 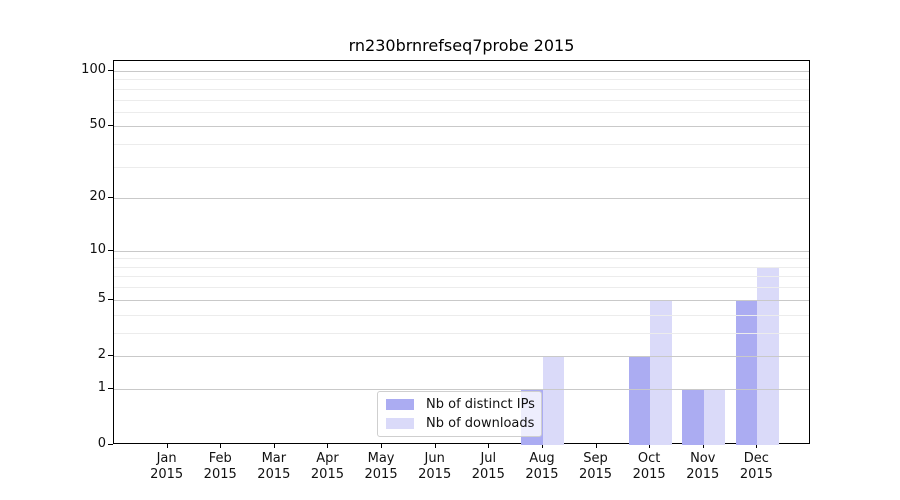 I want to click on x-tick-label-dec: Dec 2015, so click(x=756, y=467).